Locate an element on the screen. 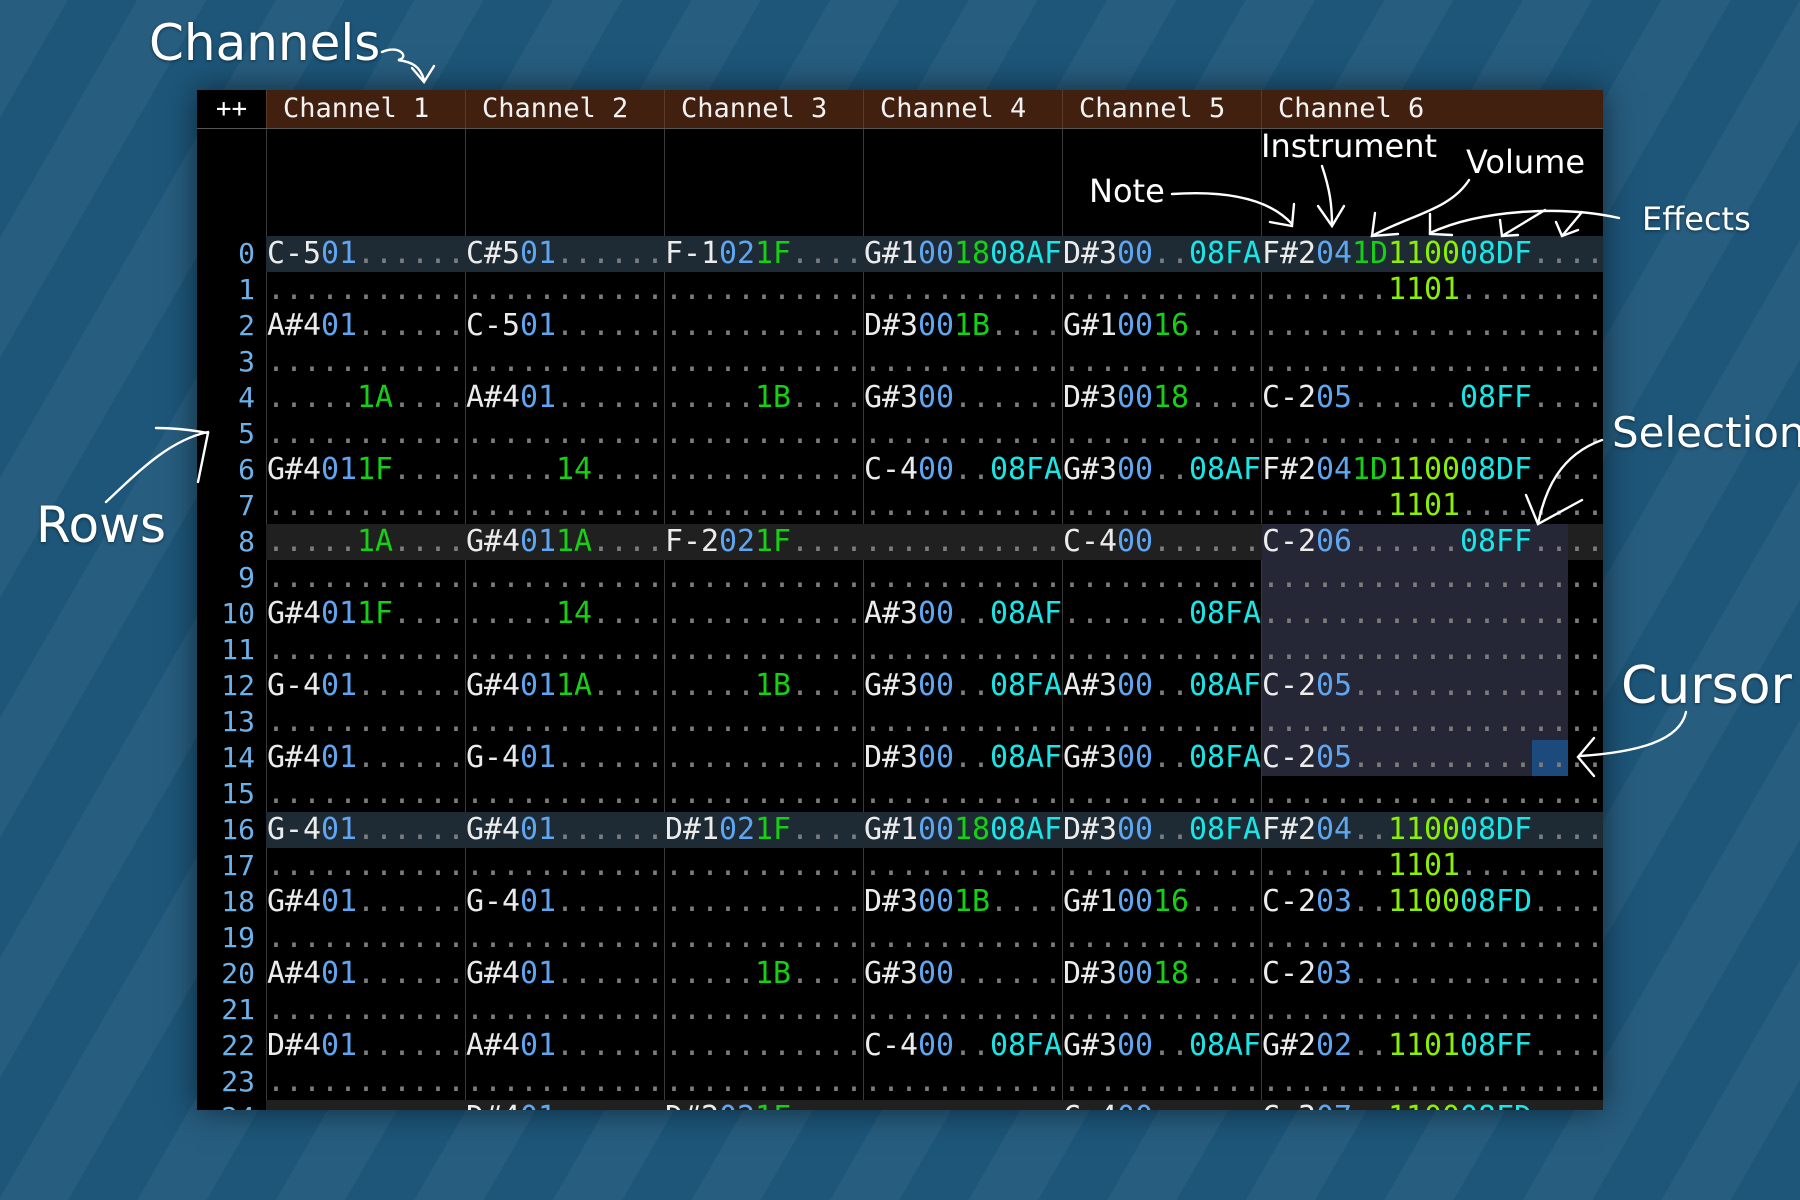 This screenshot has height=1200, width=1800. volume-field: 1A is located at coordinates (574, 541).